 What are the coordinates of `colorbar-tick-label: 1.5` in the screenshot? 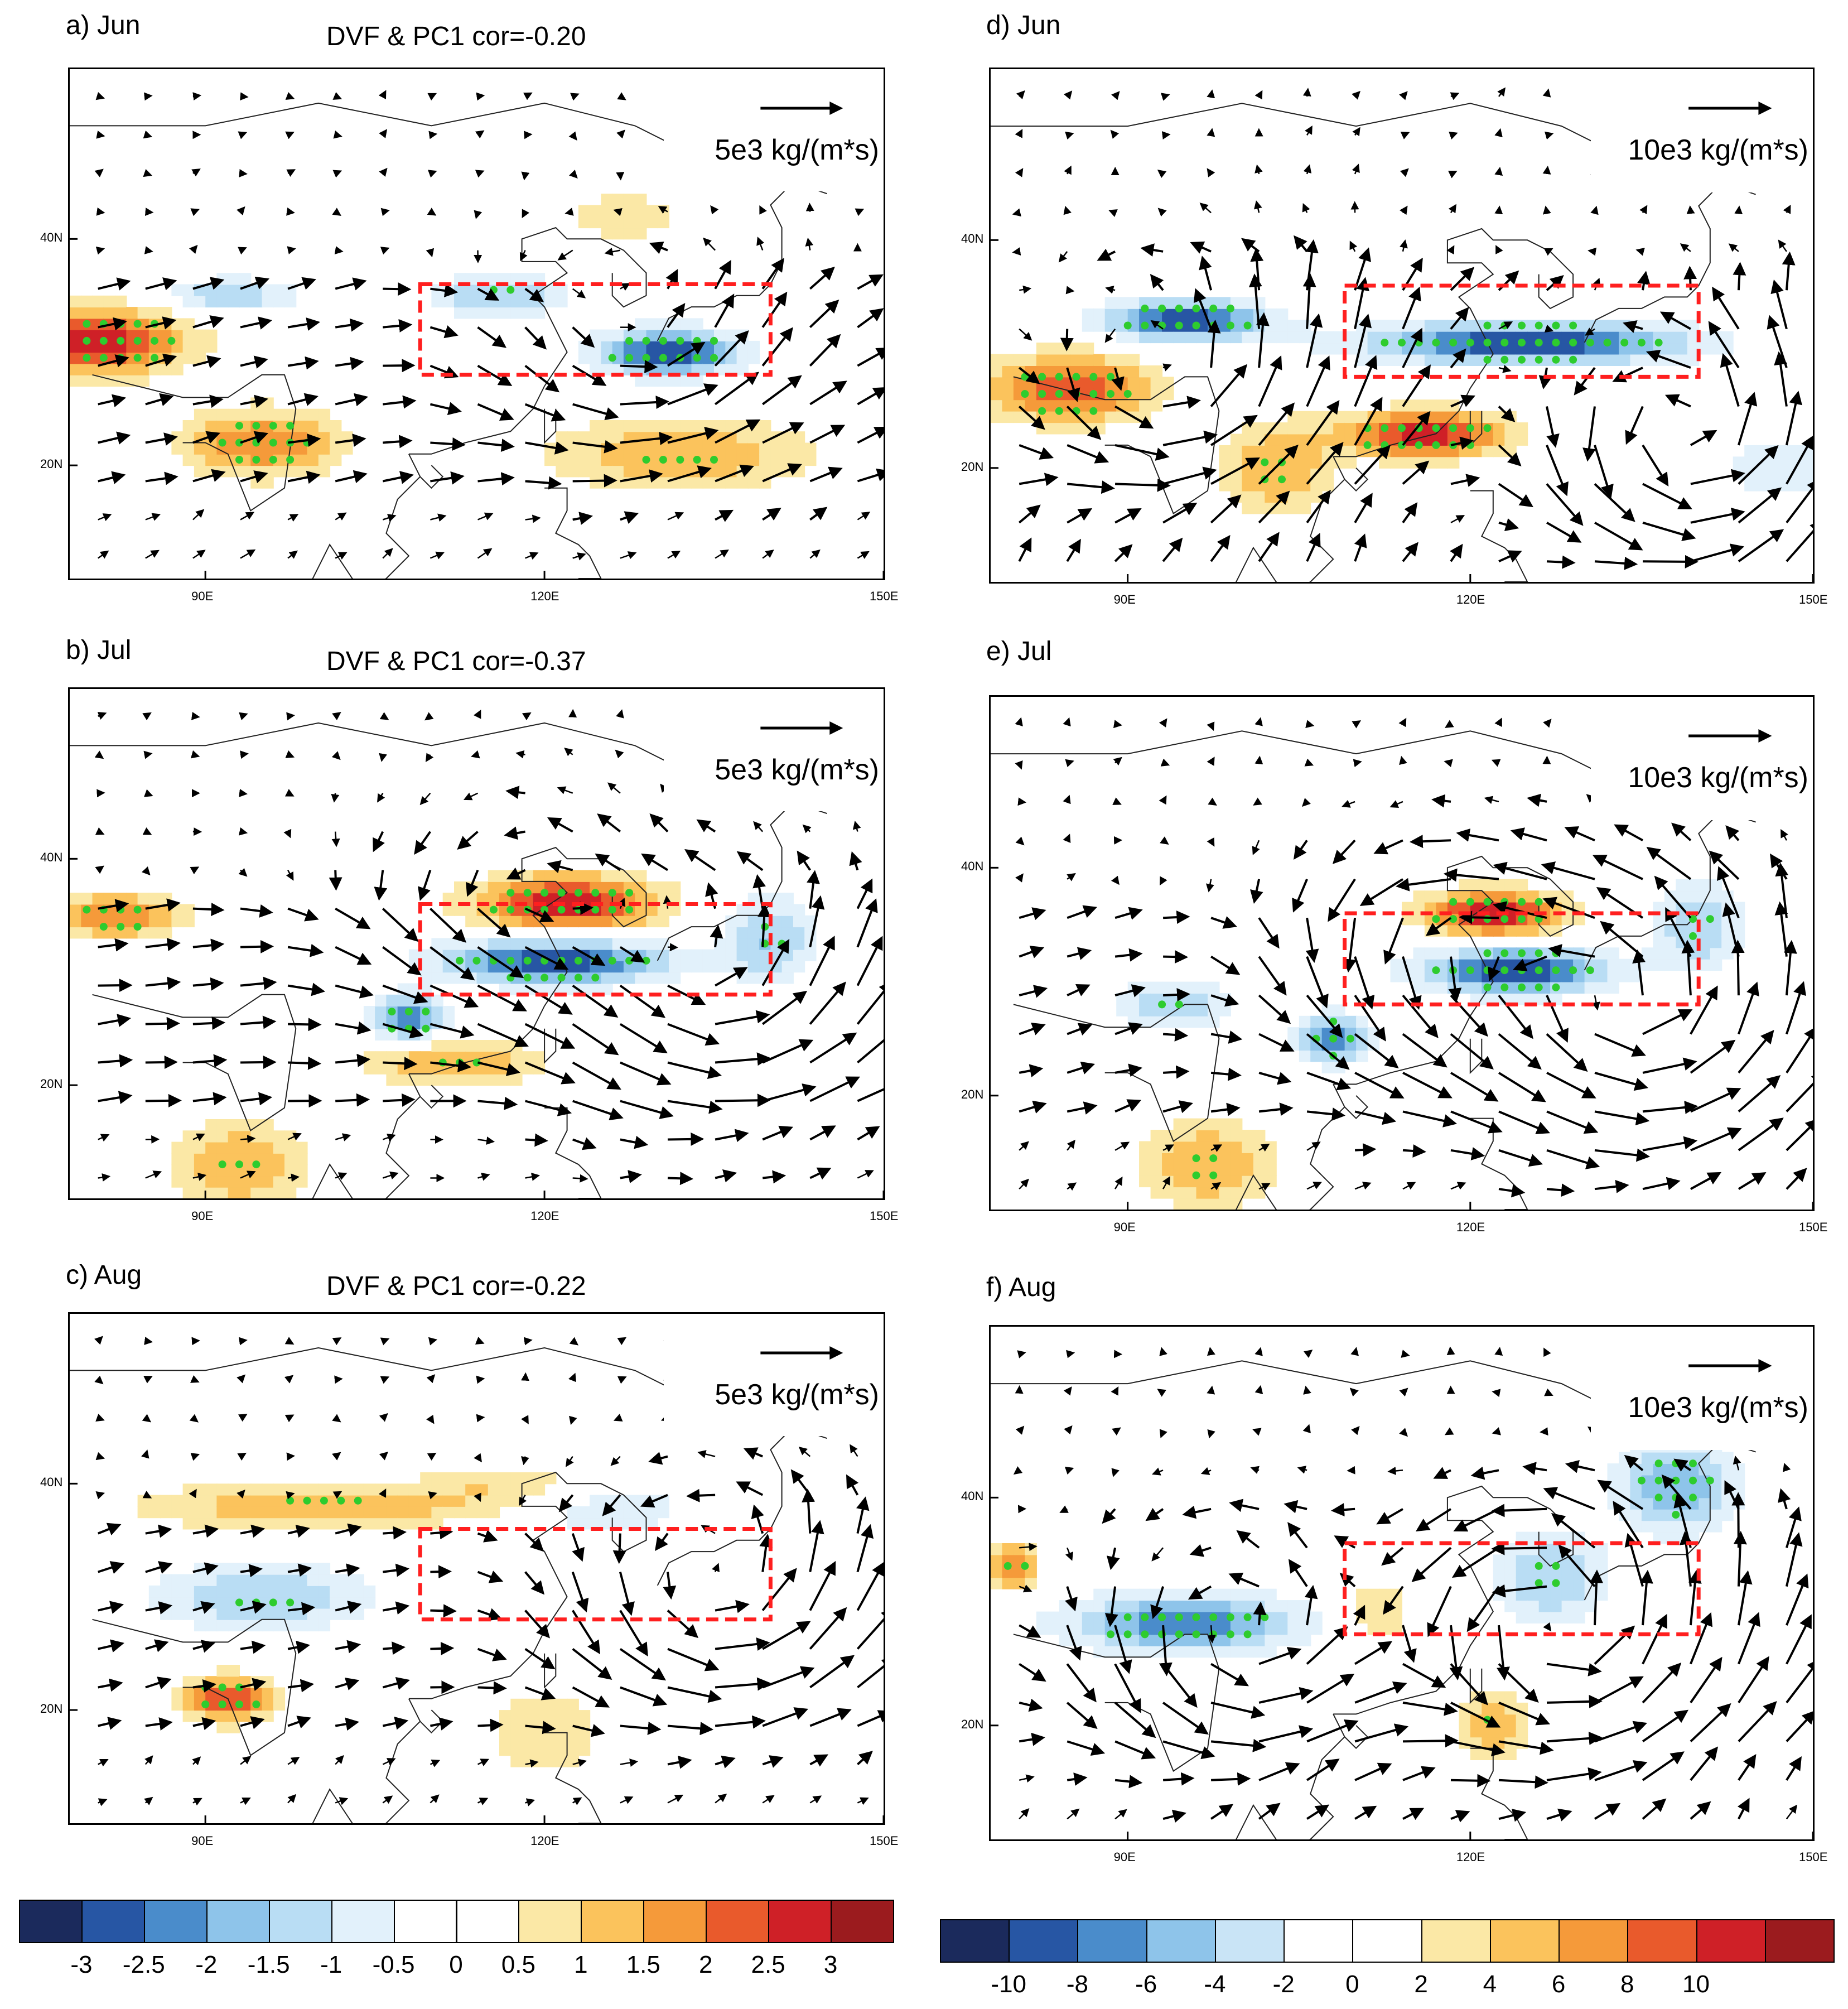 It's located at (643, 1964).